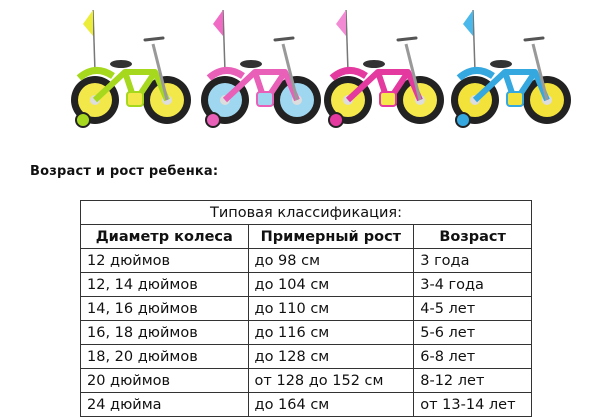 This screenshot has width=604, height=417. What do you see at coordinates (124, 171) in the screenshot?
I see `section-heading: Возраст и рост ребенка:` at bounding box center [124, 171].